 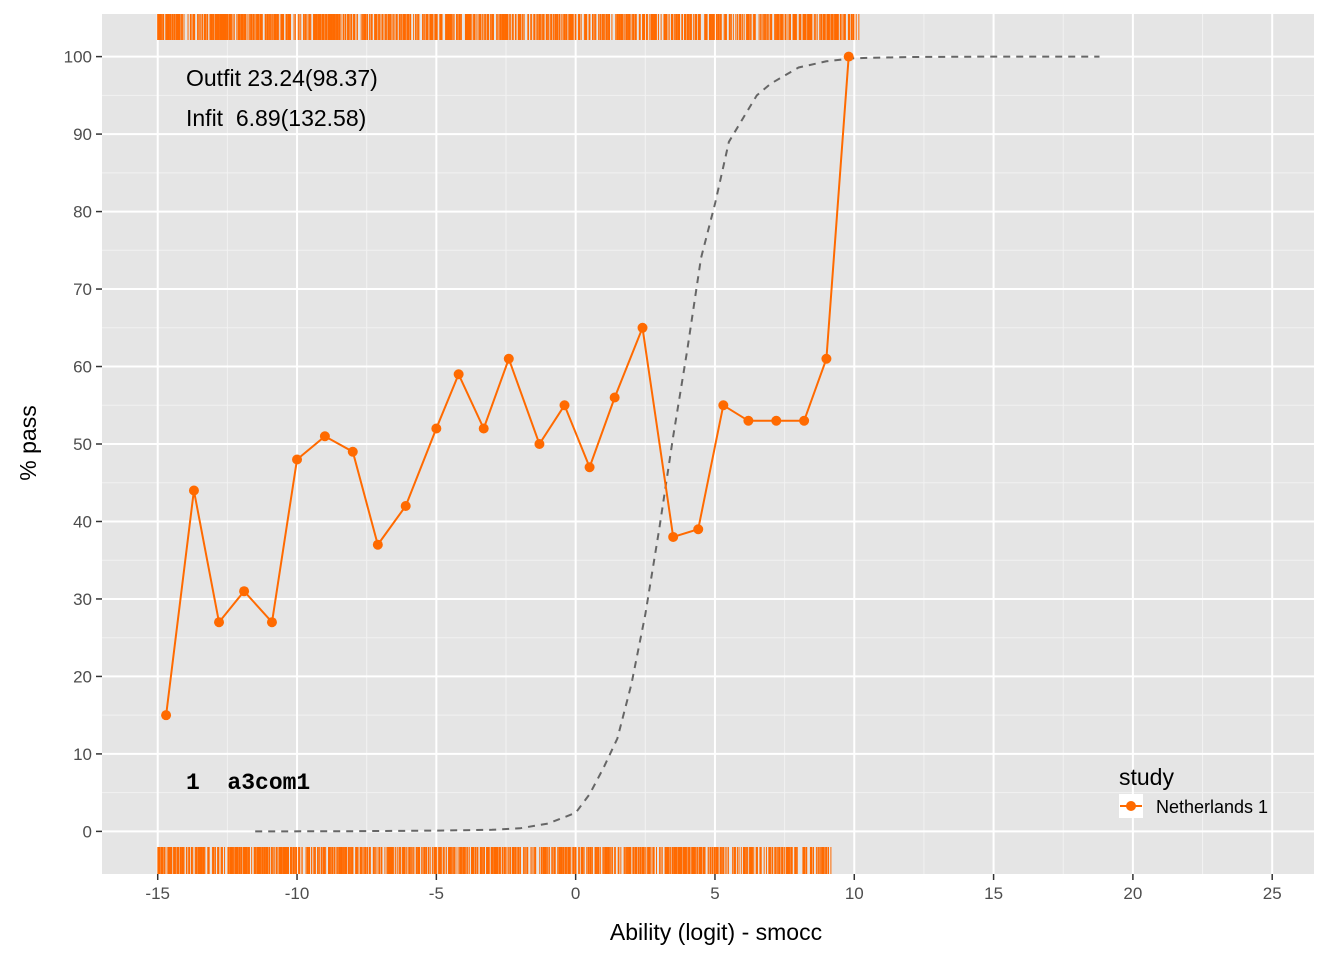 I want to click on x-axis-title: Ability (logit) - smocc, so click(x=716, y=932).